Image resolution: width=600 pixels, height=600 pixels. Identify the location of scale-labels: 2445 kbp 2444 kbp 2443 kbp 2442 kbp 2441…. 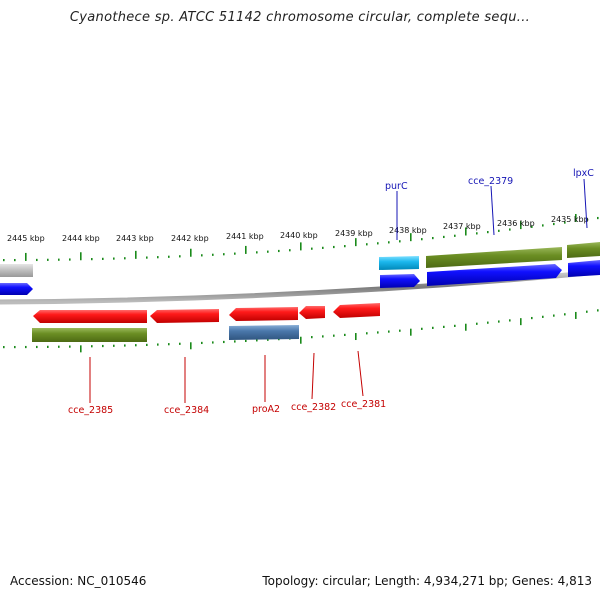
(298, 229).